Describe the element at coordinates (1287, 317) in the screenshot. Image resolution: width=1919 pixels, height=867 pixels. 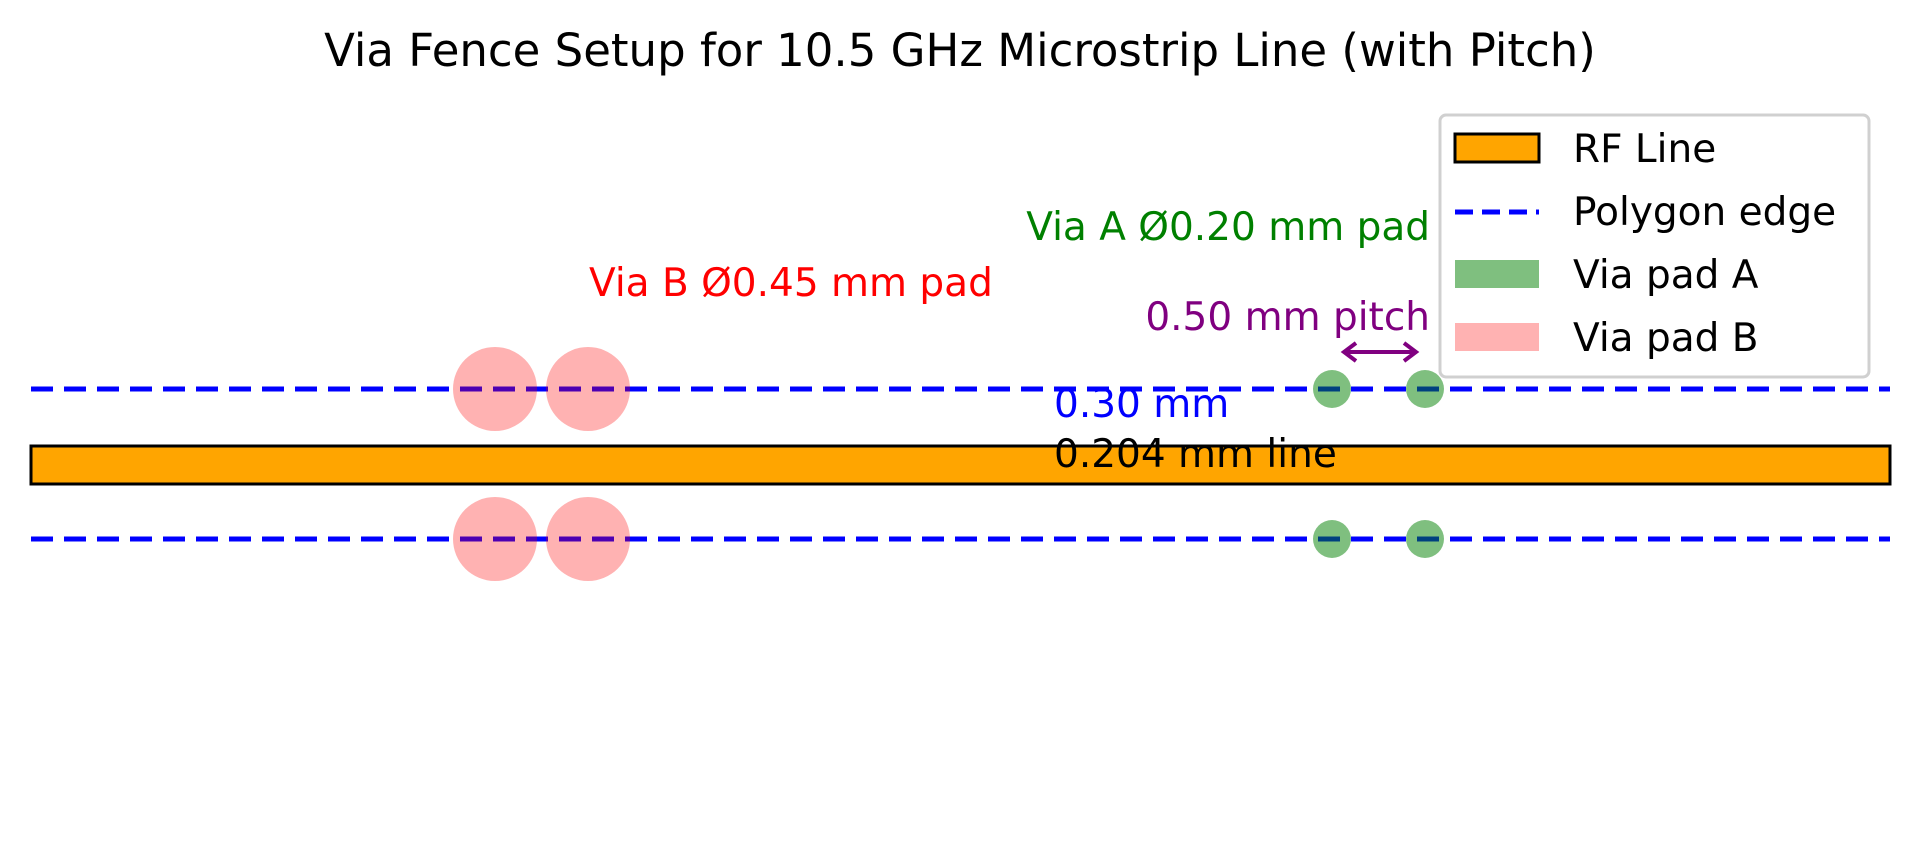
I see `pitch-label: 0.50 mm pitch` at that location.